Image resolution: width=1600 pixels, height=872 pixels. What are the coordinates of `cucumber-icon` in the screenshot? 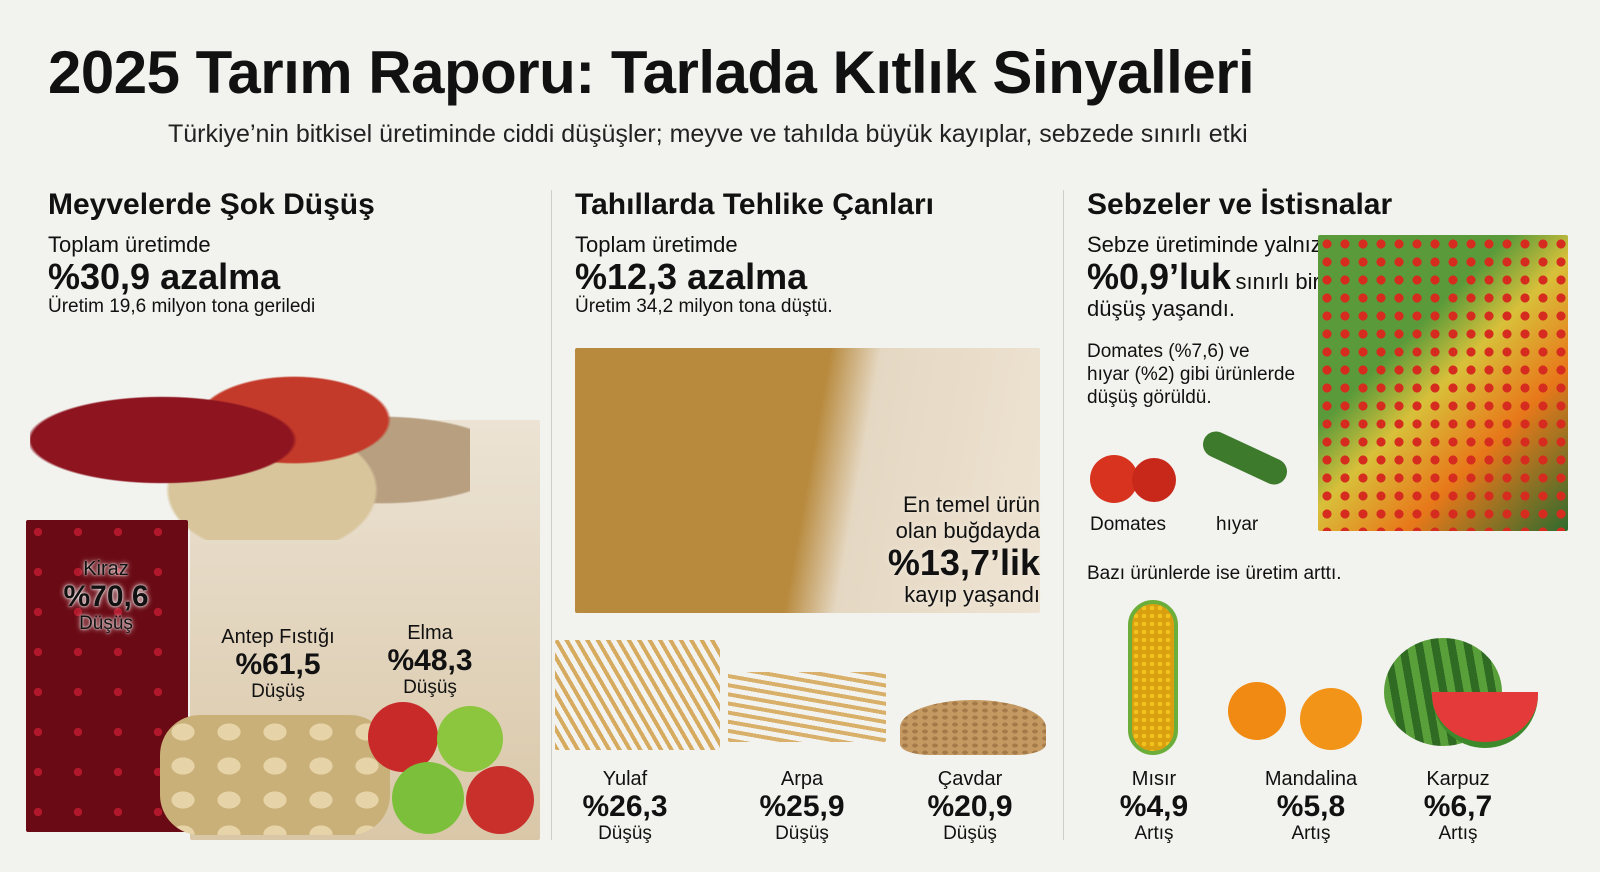 It's located at (1245, 458).